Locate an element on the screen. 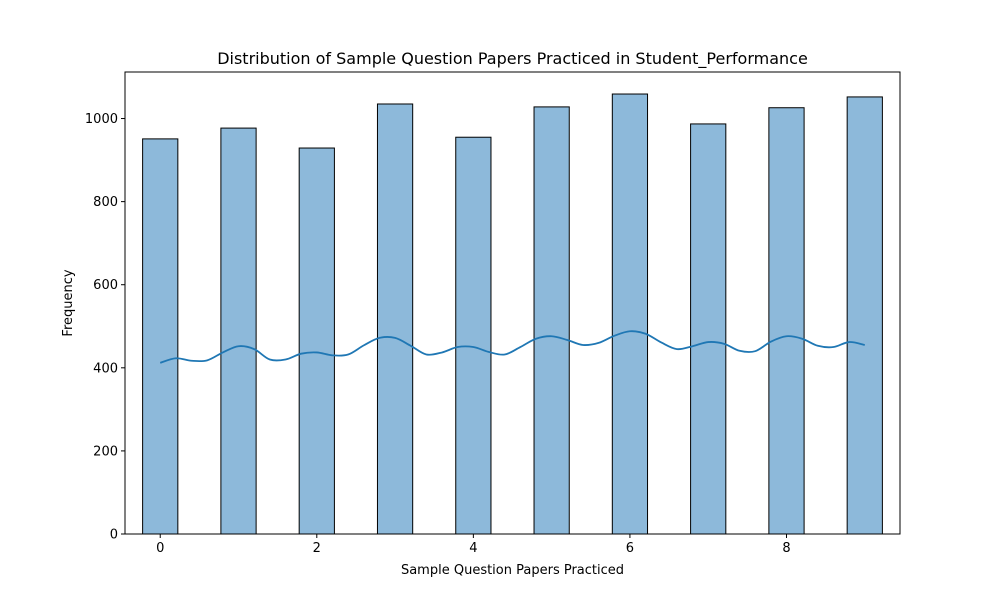 The image size is (1000, 605). y-tick-label-800: 800 is located at coordinates (105, 202).